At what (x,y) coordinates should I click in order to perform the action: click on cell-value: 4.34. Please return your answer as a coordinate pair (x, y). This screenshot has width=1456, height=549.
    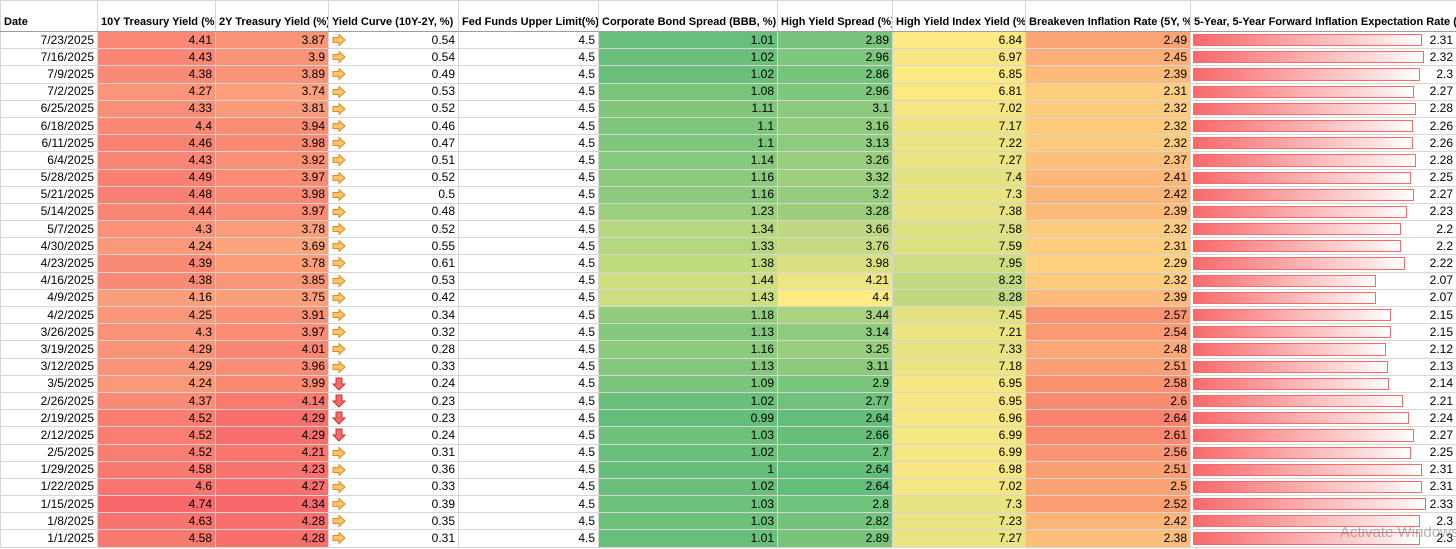
    Looking at the image, I should click on (313, 503).